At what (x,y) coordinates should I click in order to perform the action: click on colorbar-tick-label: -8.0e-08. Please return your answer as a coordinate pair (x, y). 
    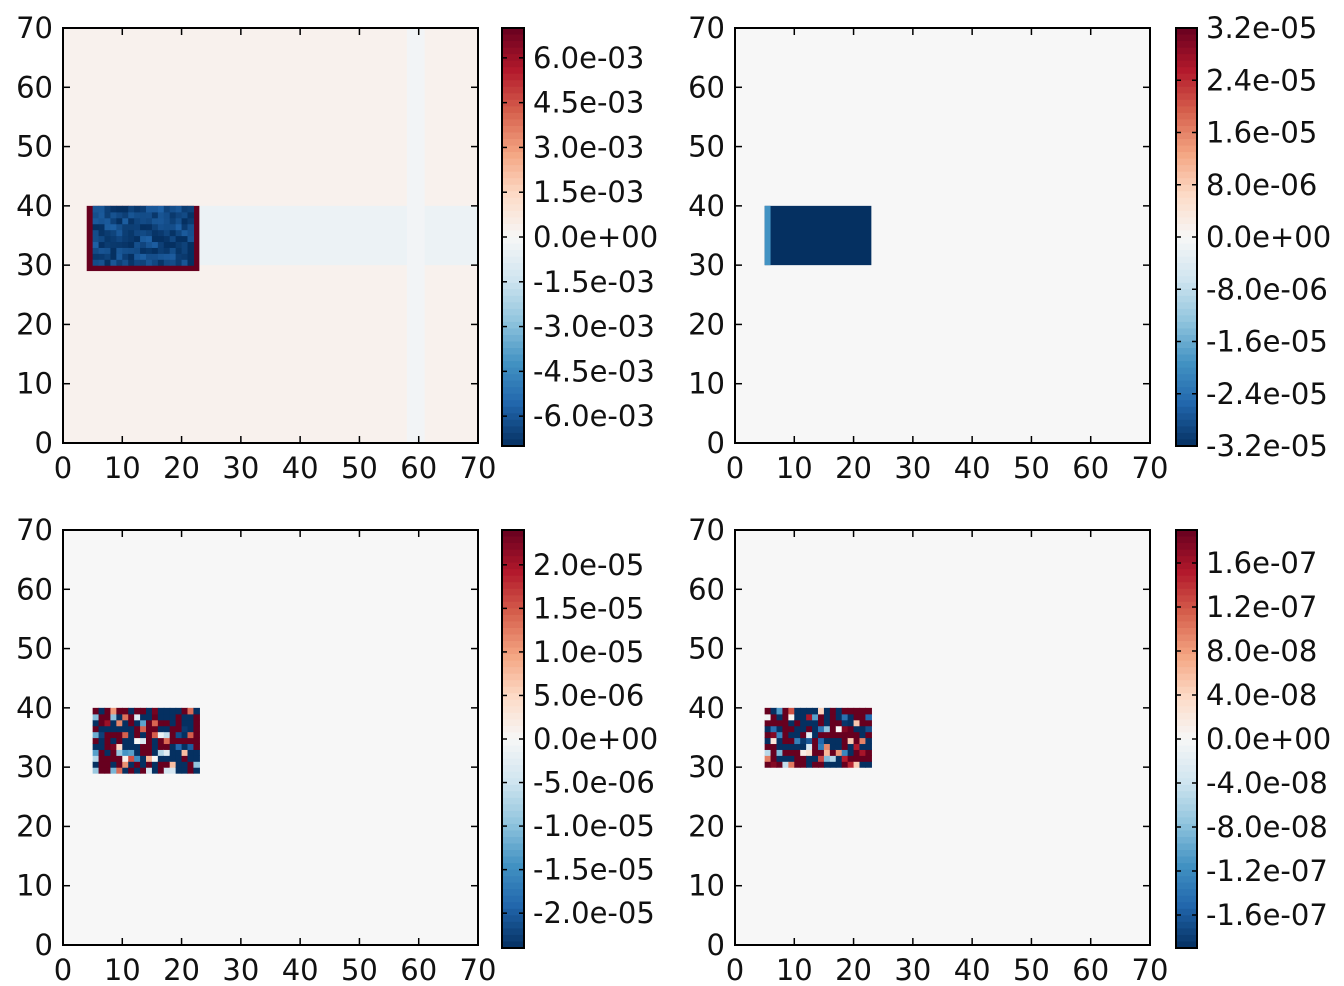
    Looking at the image, I should click on (1267, 827).